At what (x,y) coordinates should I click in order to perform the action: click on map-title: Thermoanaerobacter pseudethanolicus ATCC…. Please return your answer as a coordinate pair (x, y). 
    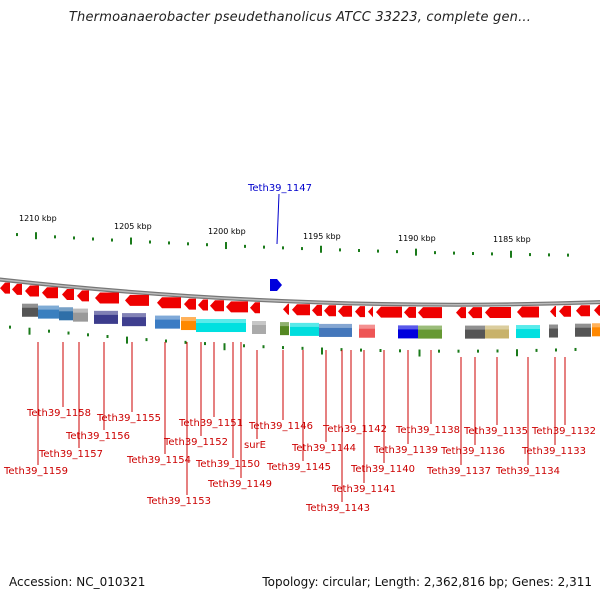
    Looking at the image, I should click on (300, 17).